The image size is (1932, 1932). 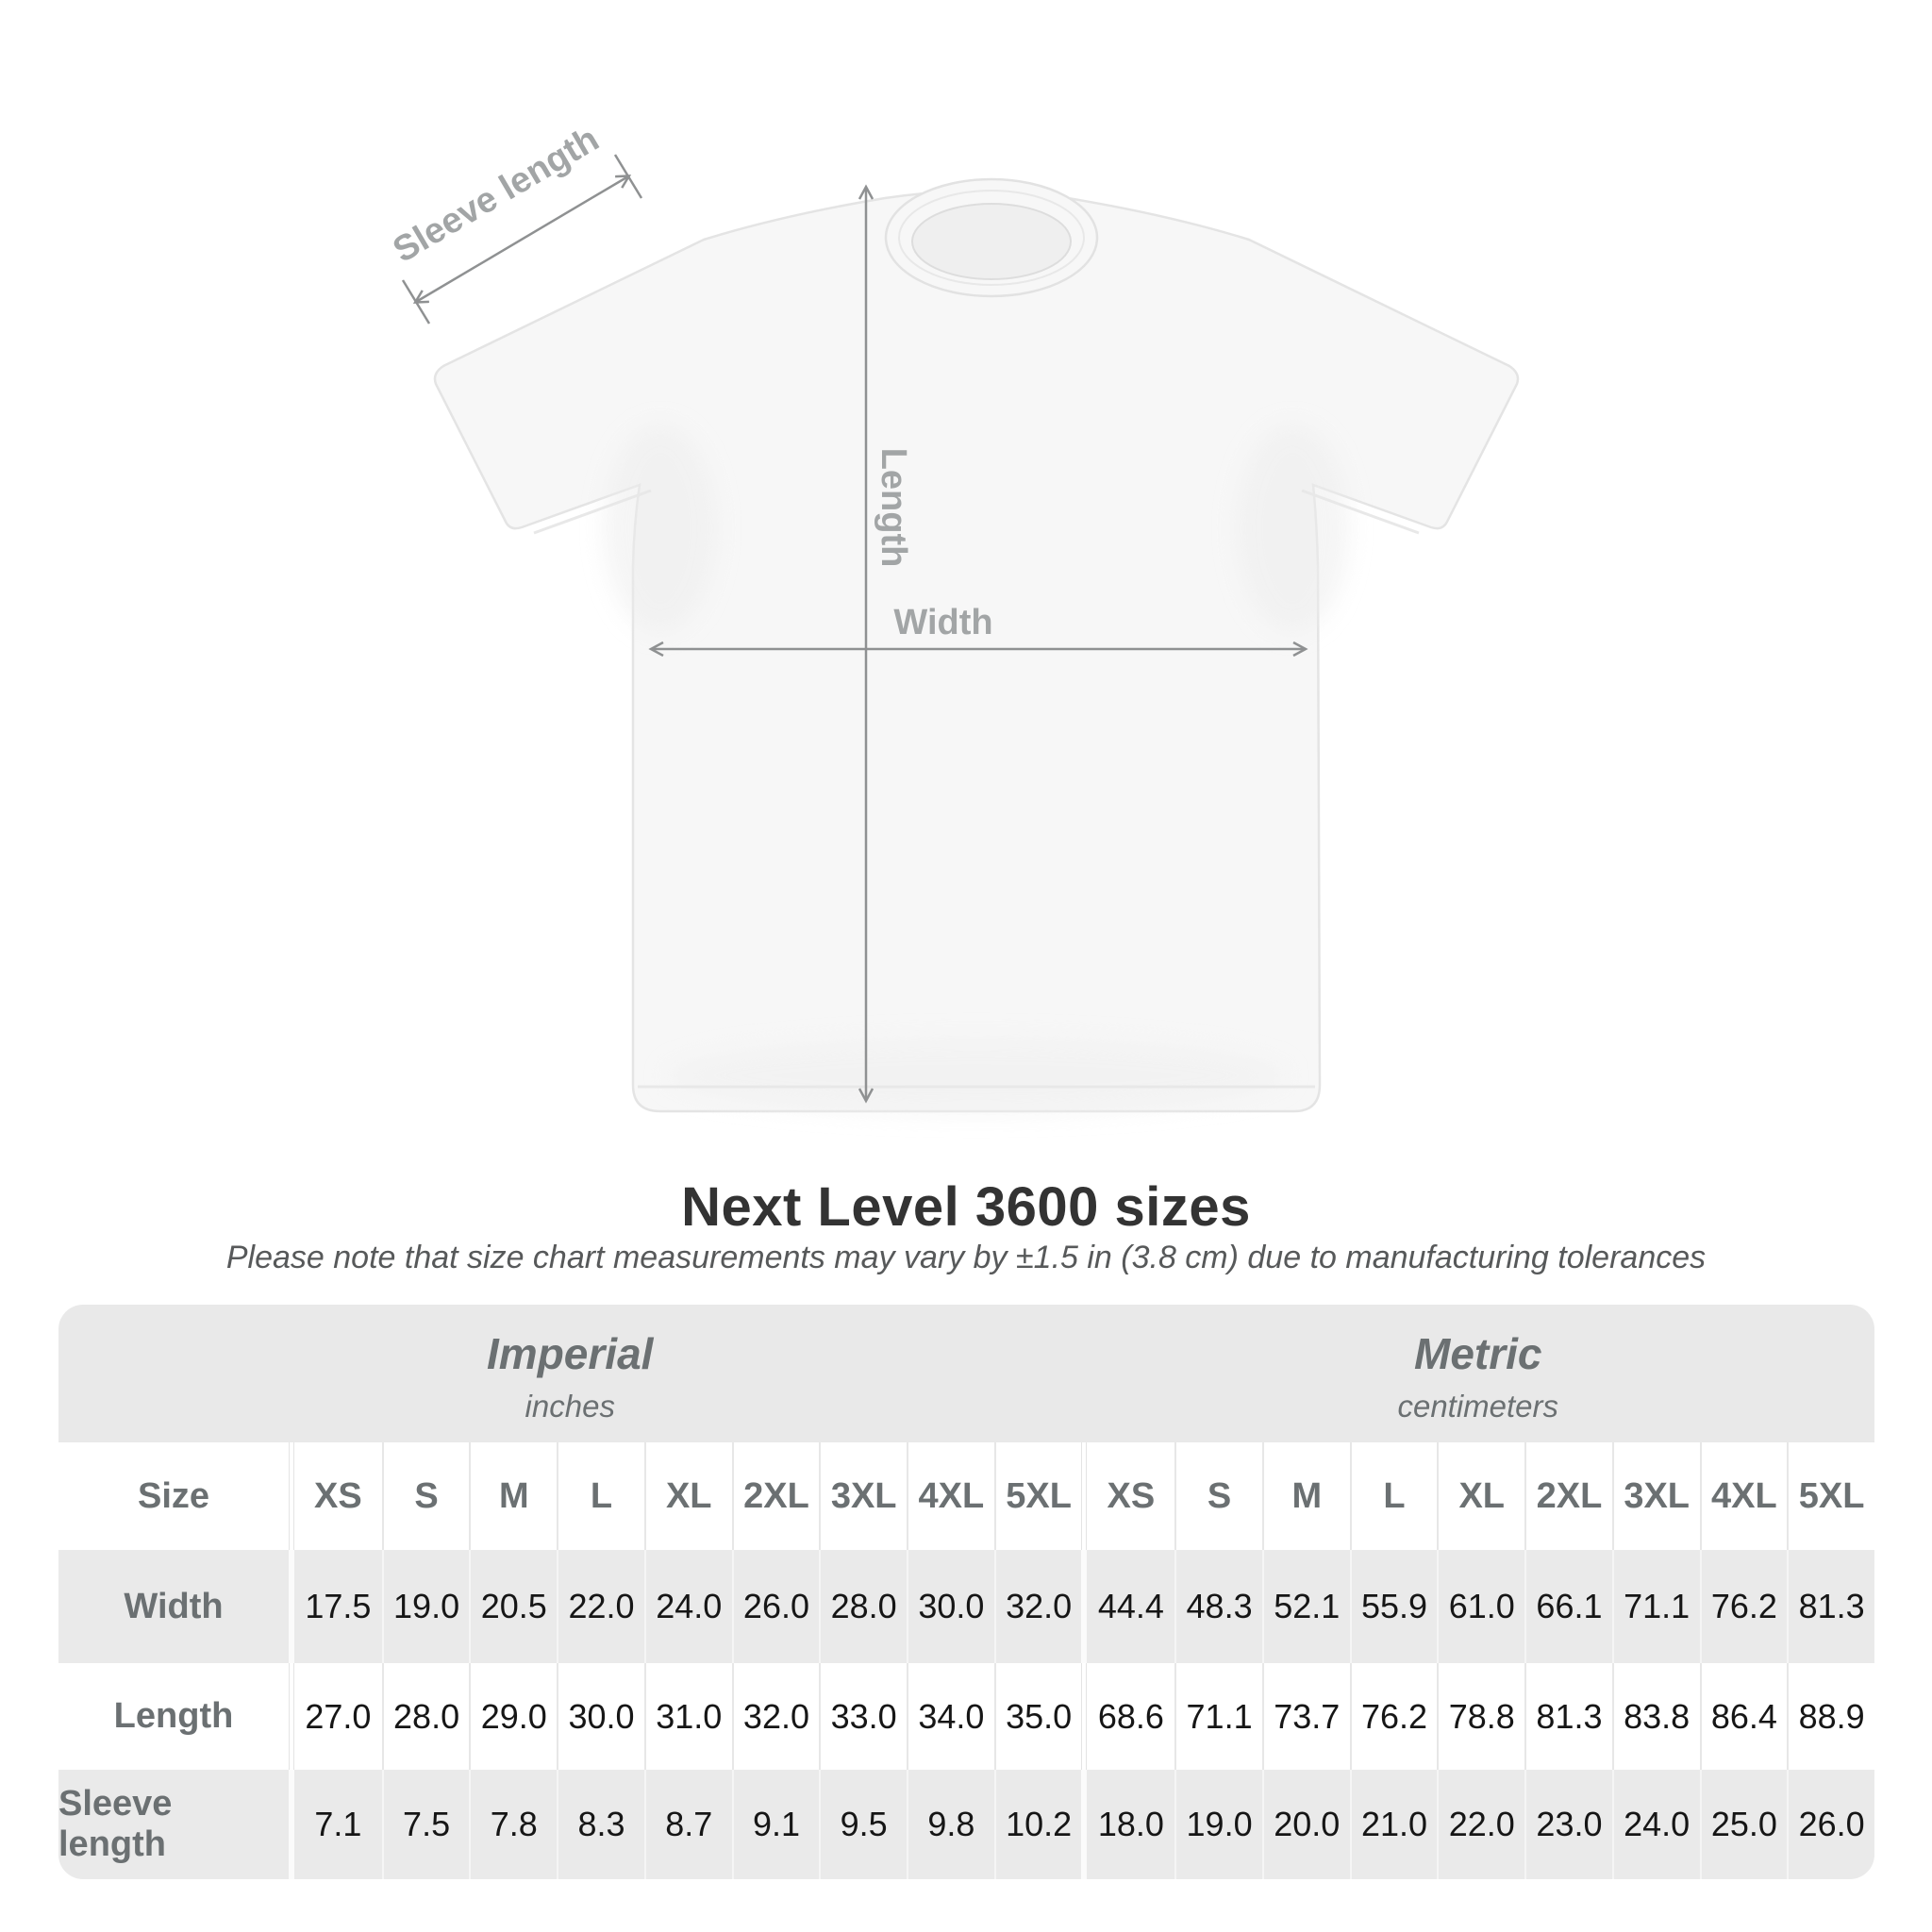 I want to click on sleeve-value: 20.0, so click(x=1305, y=1824).